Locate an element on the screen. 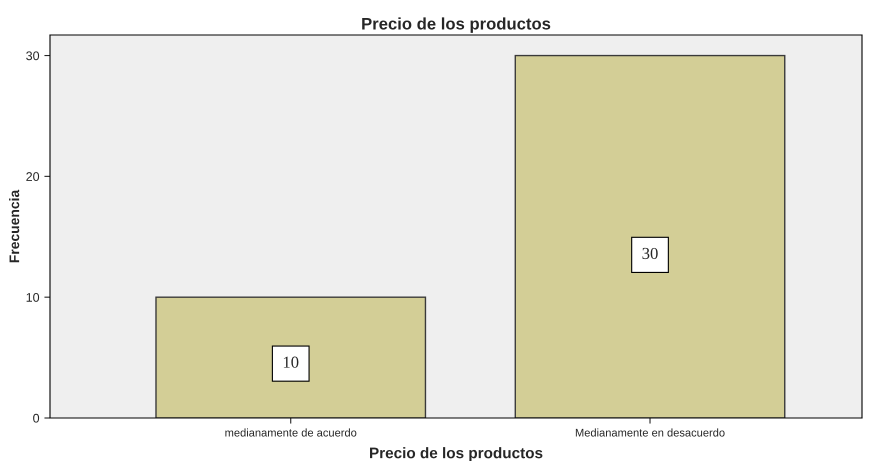  chart-title: Precio de los productos is located at coordinates (456, 25).